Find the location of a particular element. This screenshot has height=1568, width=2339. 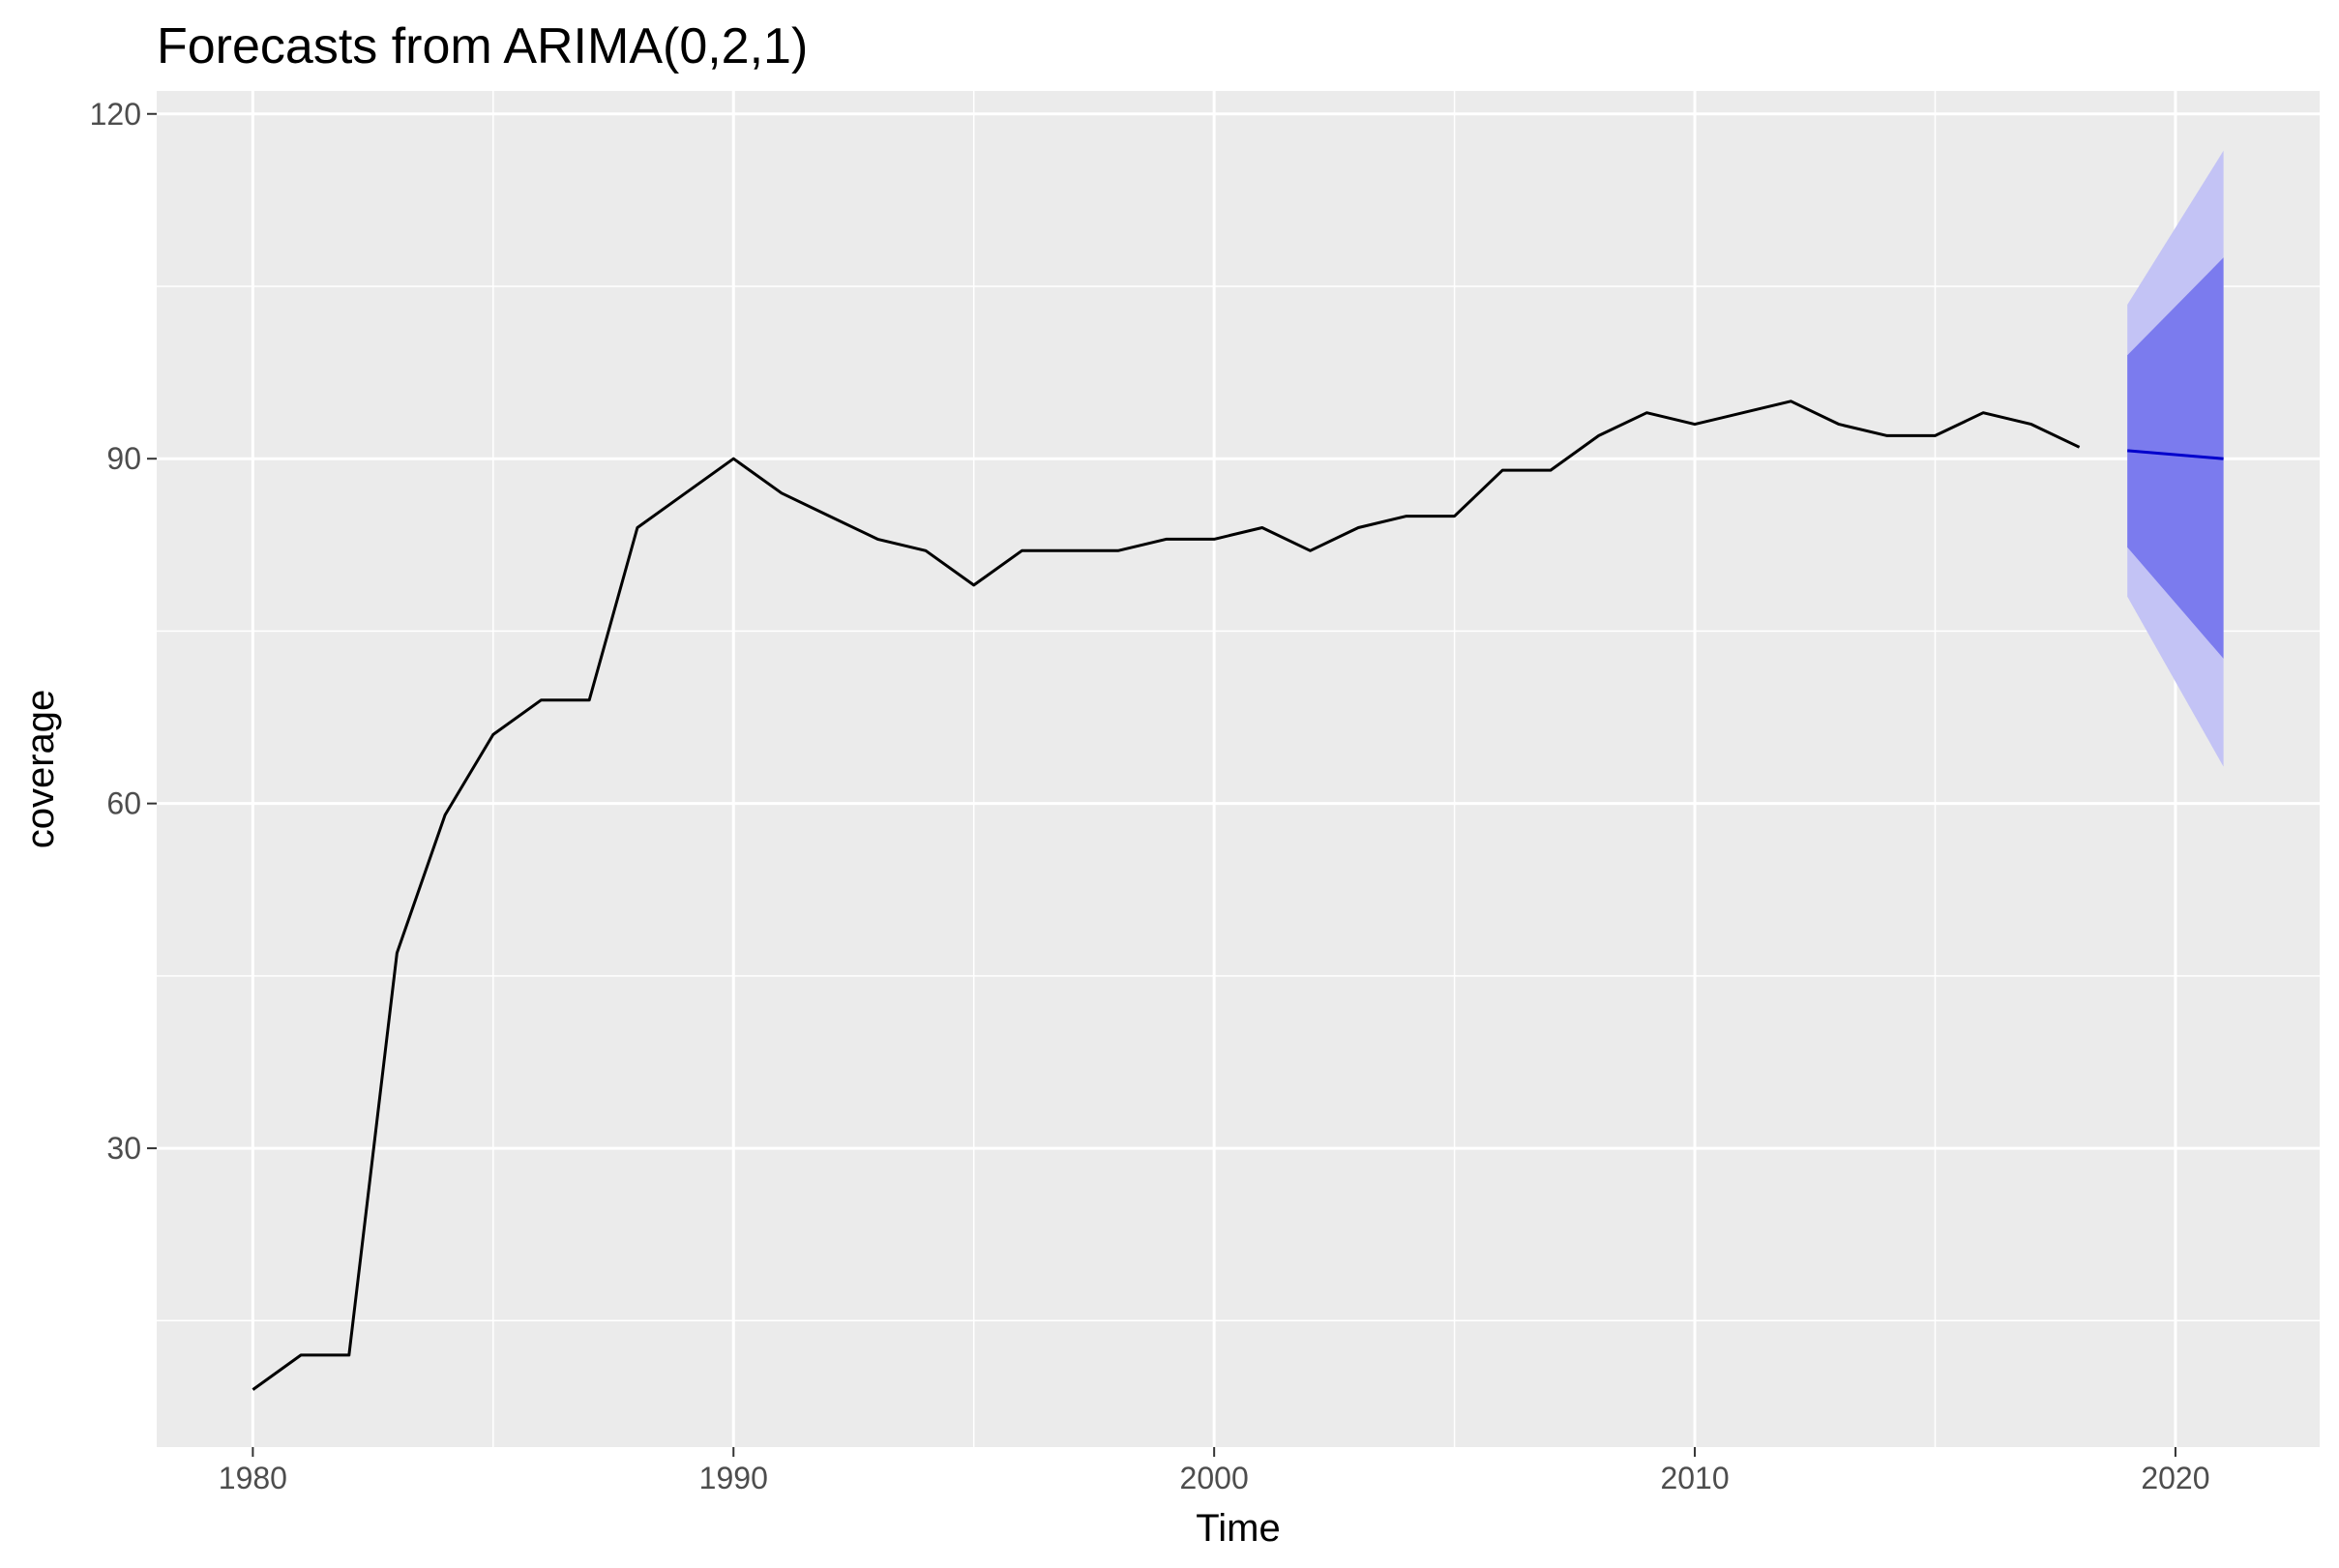

interval-80-band is located at coordinates (2176, 458).